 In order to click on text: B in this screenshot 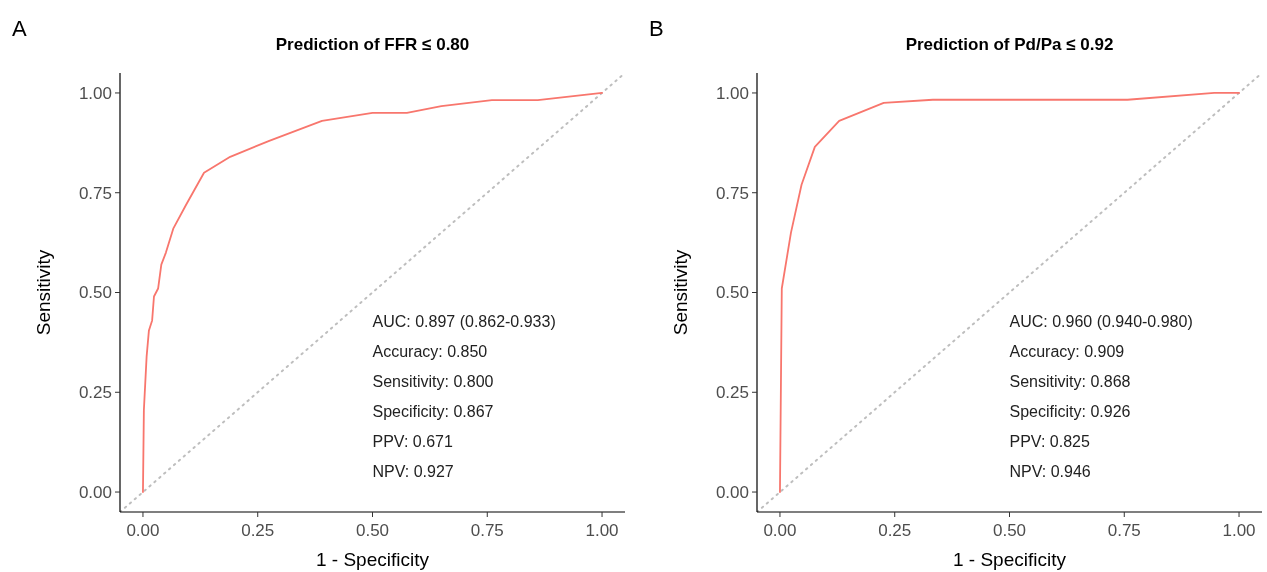, I will do `click(656, 28)`.